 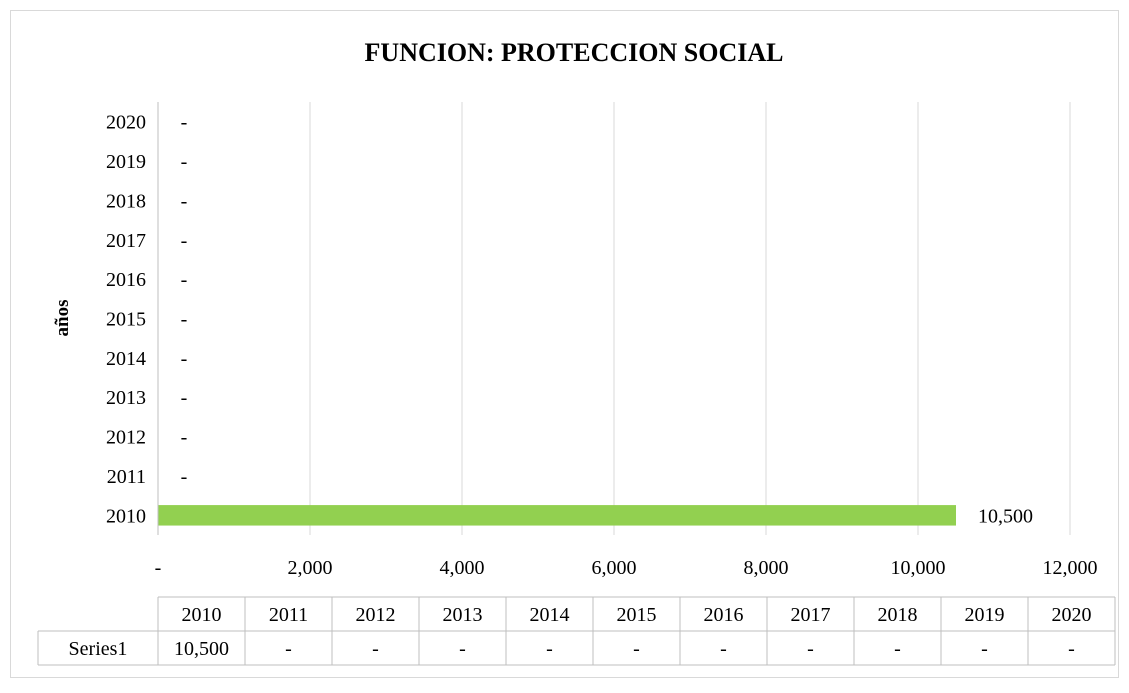 What do you see at coordinates (126, 162) in the screenshot?
I see `y-tick-label: 2019` at bounding box center [126, 162].